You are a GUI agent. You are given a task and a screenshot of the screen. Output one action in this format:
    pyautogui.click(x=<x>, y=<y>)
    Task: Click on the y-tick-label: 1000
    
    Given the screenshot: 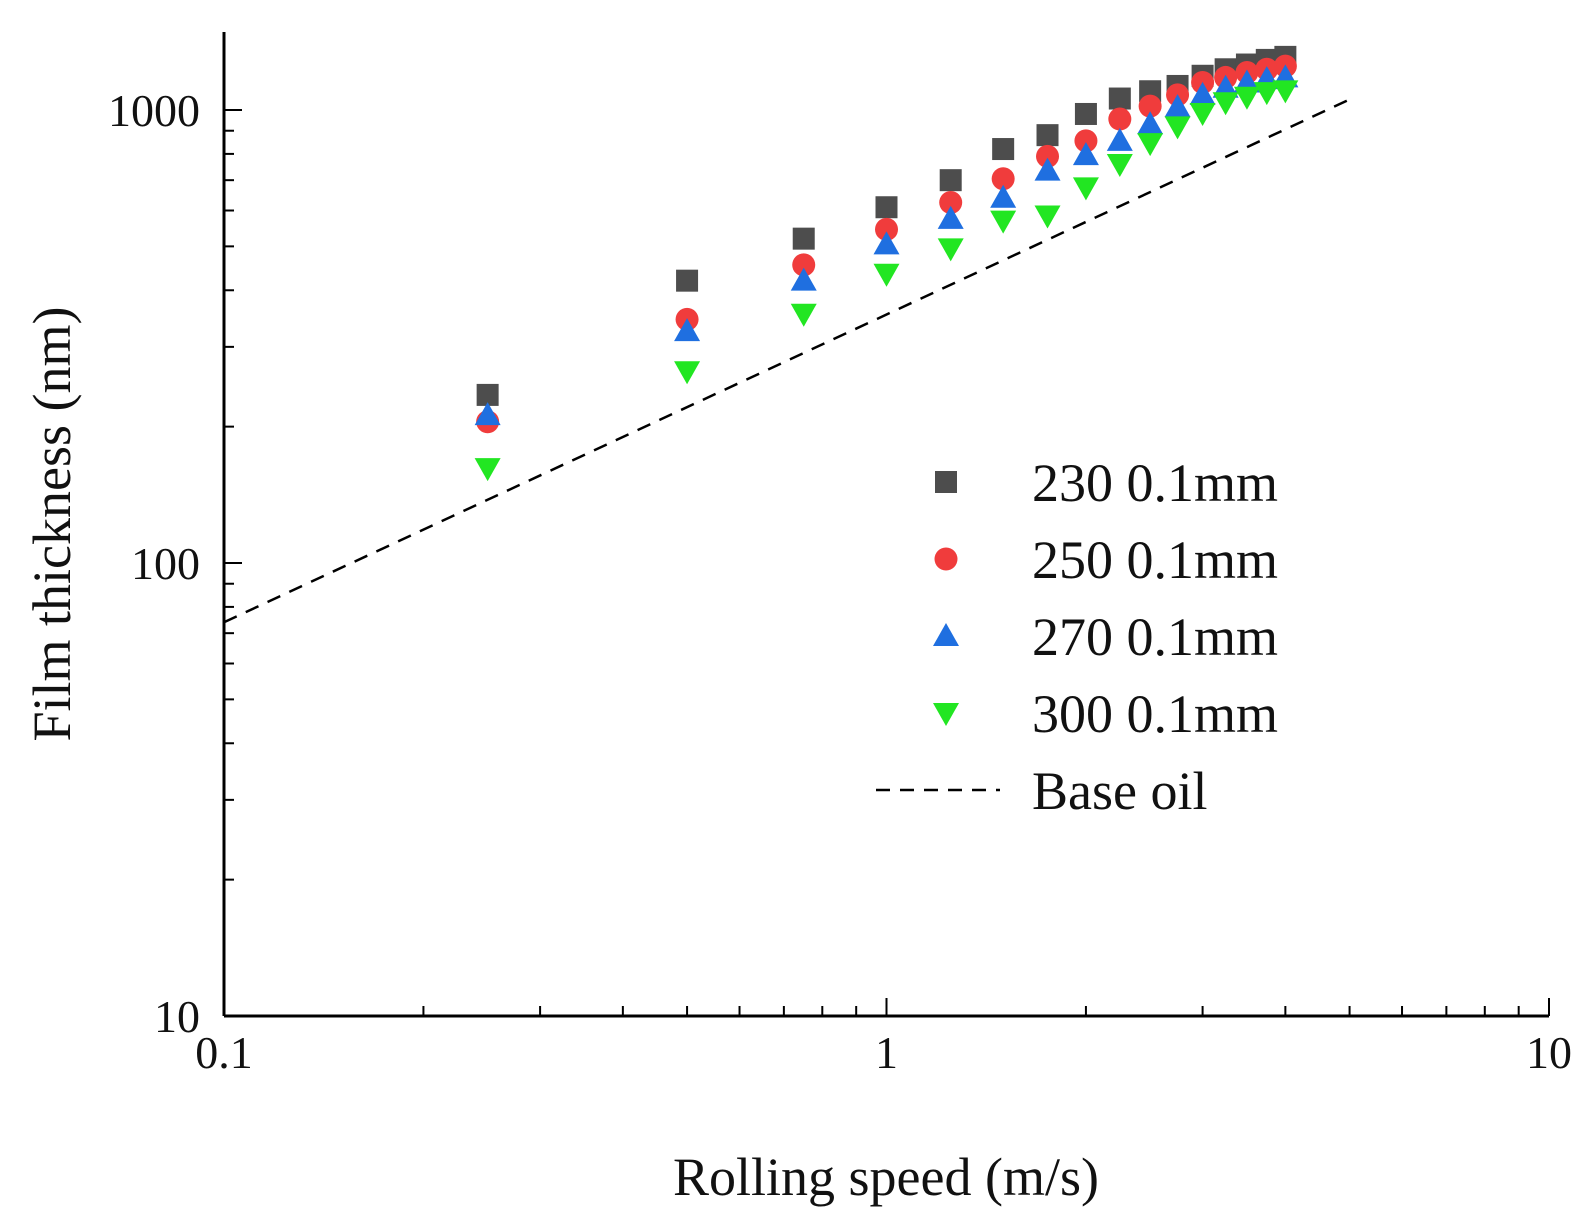 What is the action you would take?
    pyautogui.click(x=154, y=110)
    